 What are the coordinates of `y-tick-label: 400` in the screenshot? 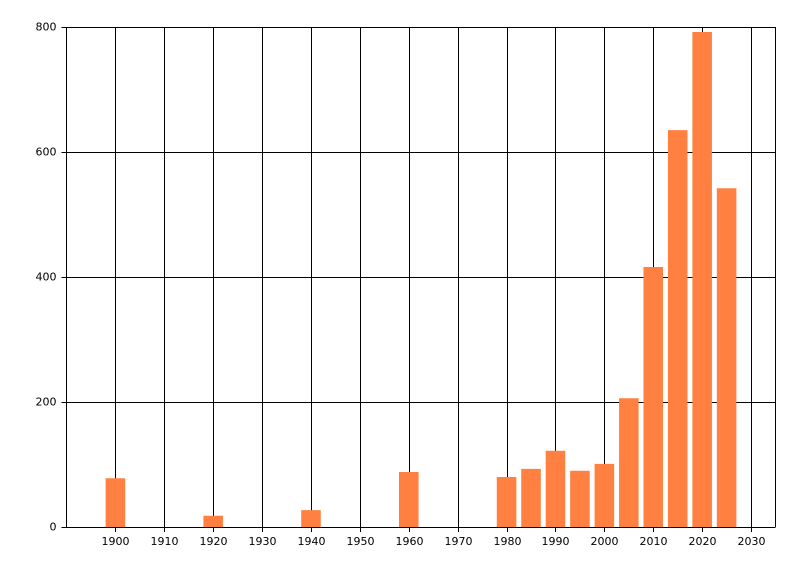 It's located at (46, 277).